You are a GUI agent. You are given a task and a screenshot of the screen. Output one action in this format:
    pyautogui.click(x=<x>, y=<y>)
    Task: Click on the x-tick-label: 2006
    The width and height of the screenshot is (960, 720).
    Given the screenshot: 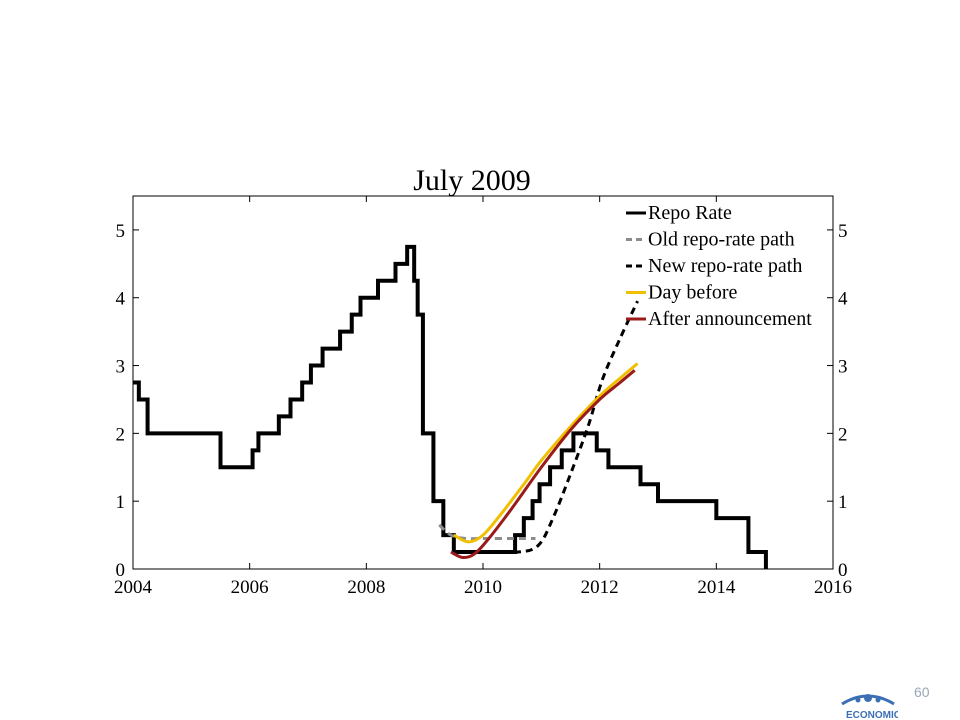 What is the action you would take?
    pyautogui.click(x=250, y=587)
    